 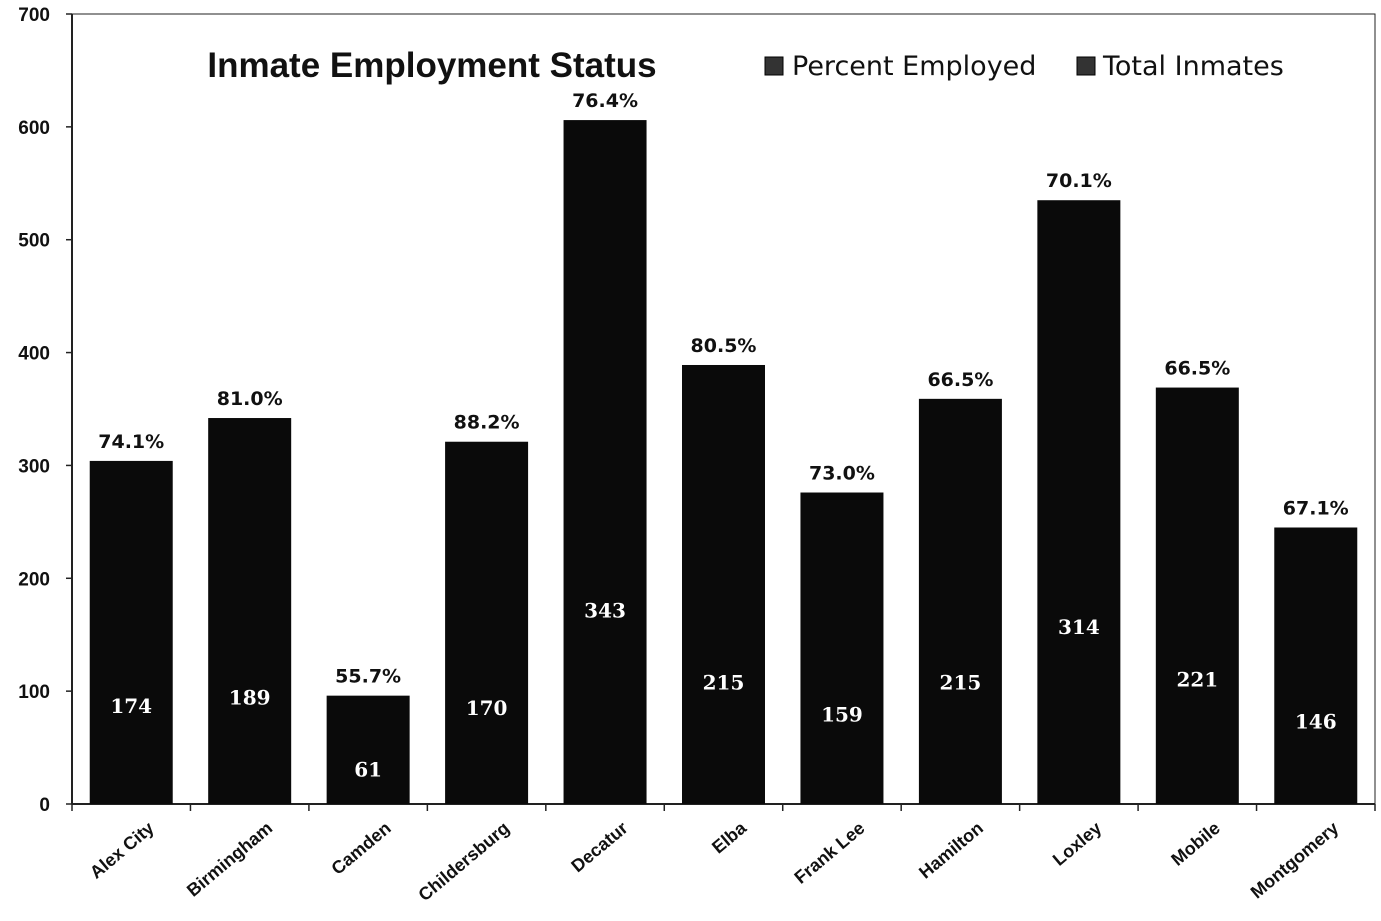 I want to click on legend-swatch-percent-employed, so click(x=774, y=66).